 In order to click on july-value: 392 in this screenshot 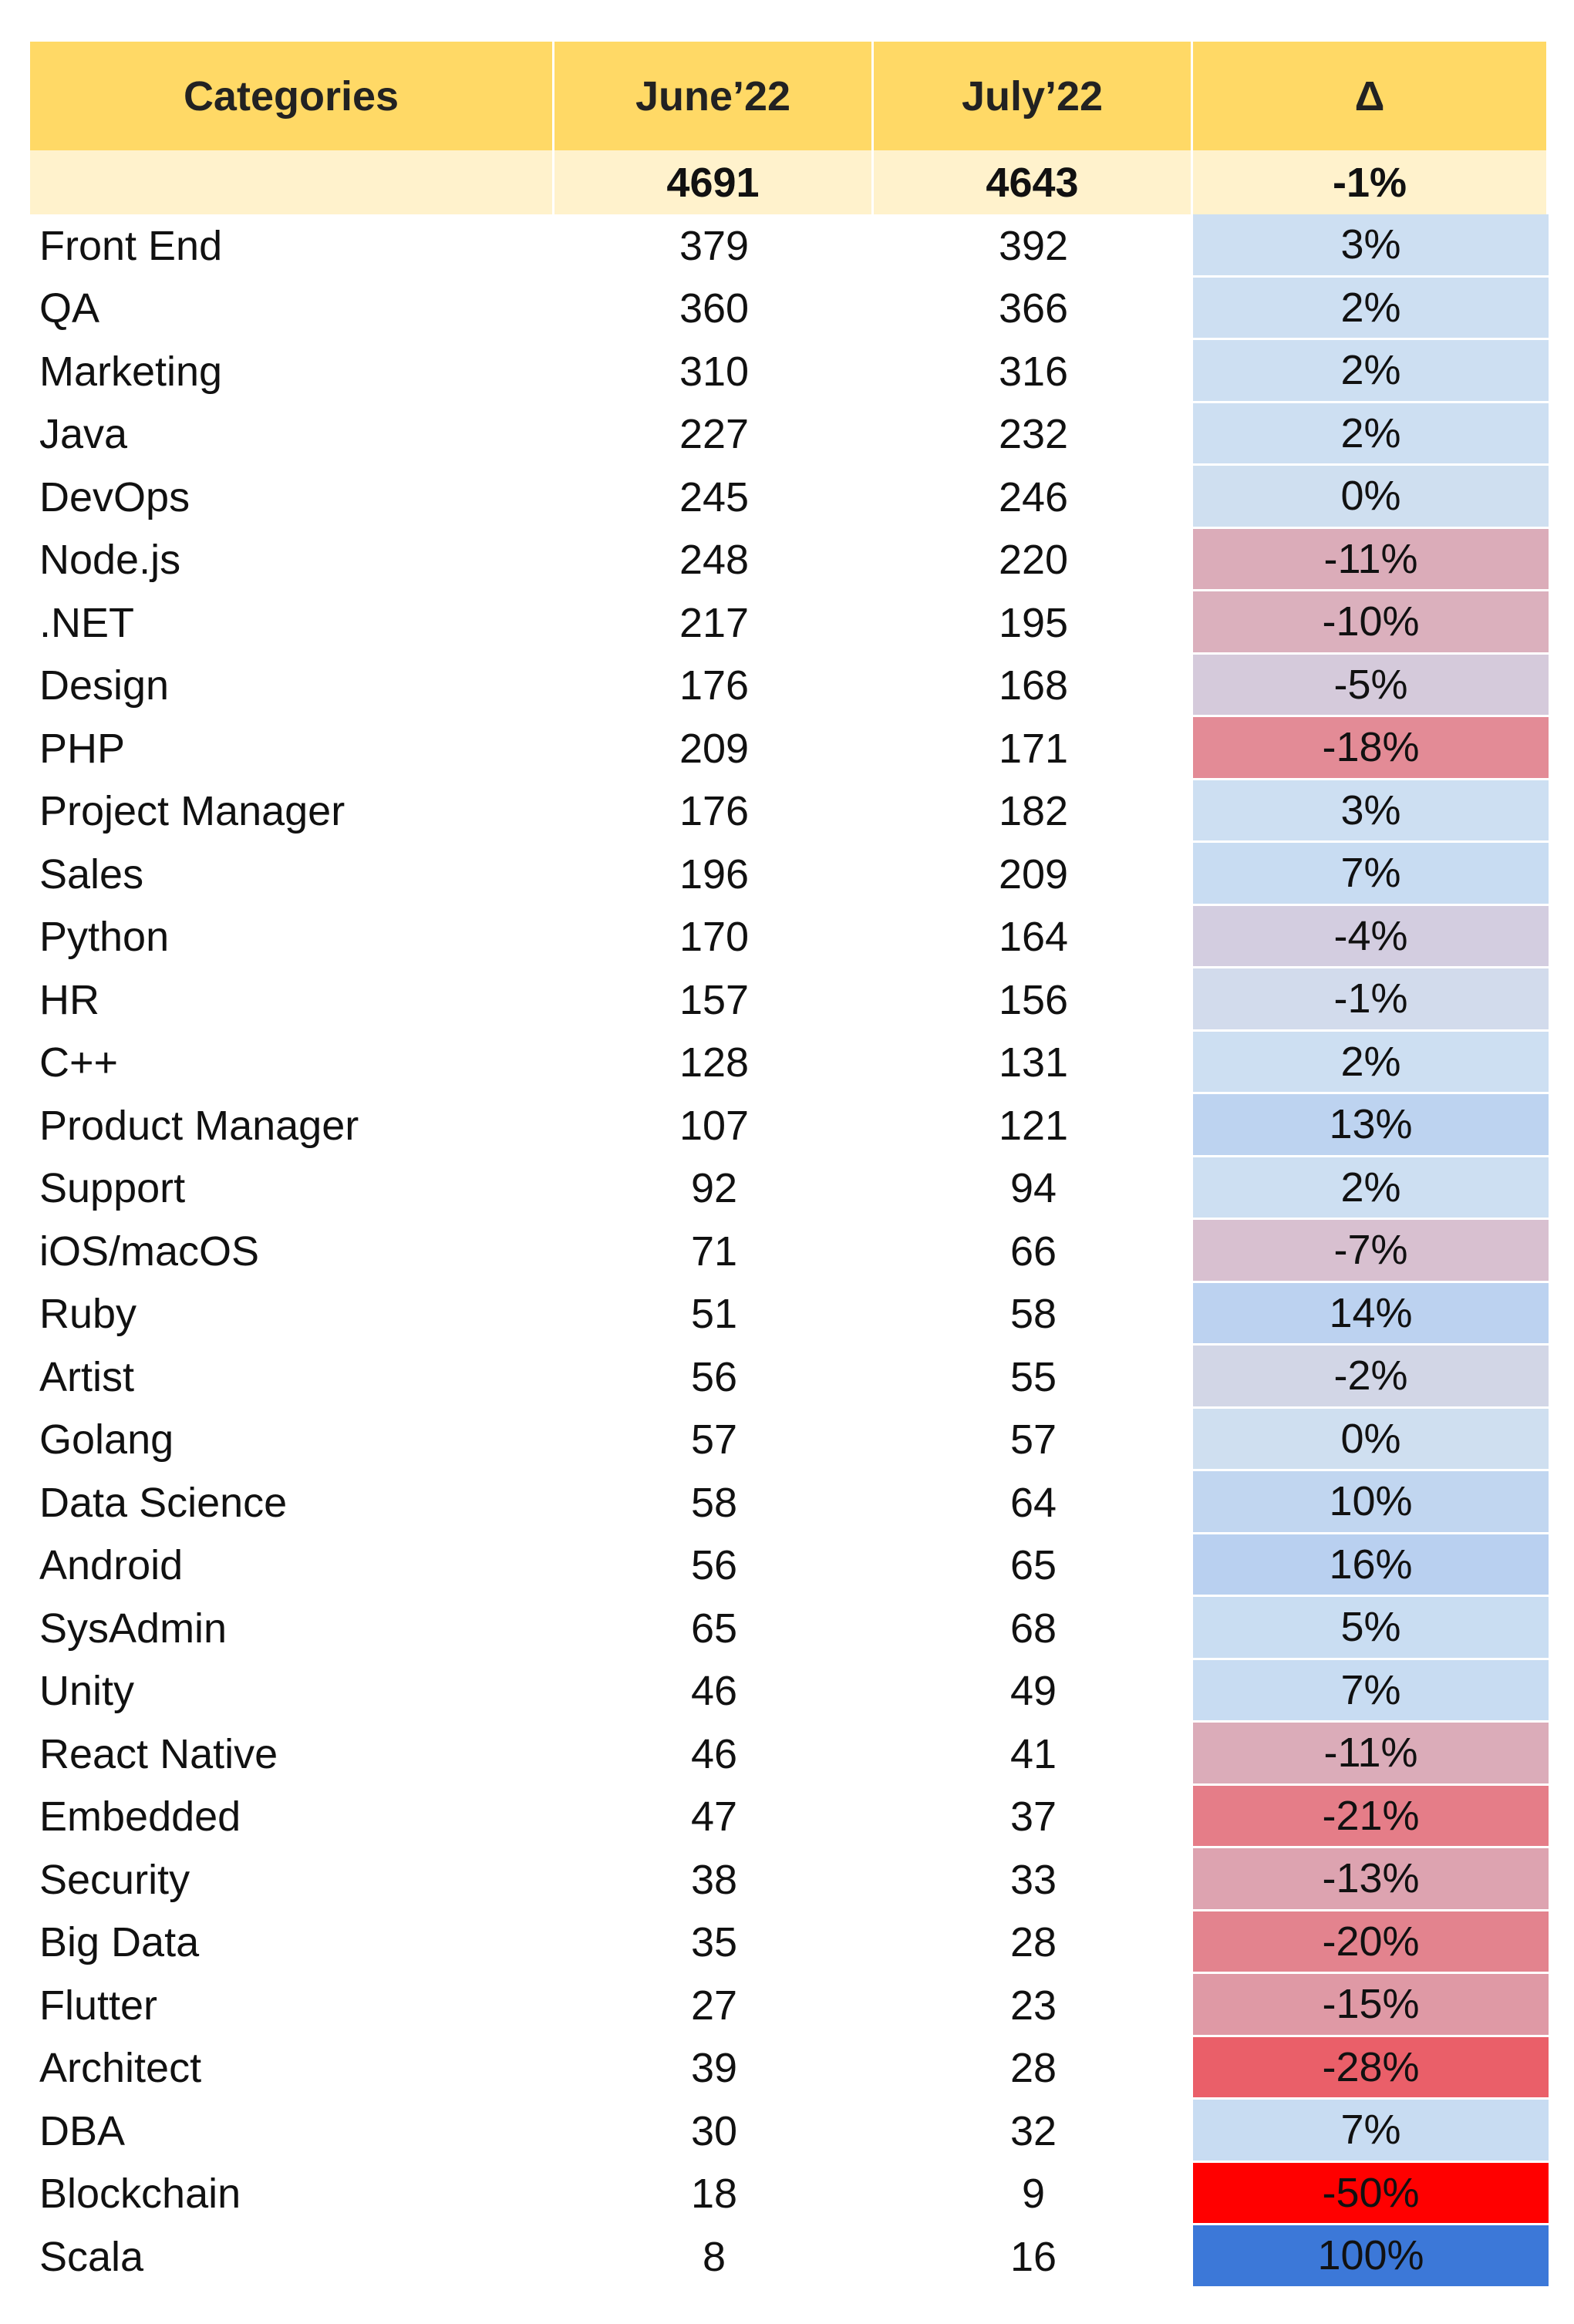, I will do `click(1034, 245)`.